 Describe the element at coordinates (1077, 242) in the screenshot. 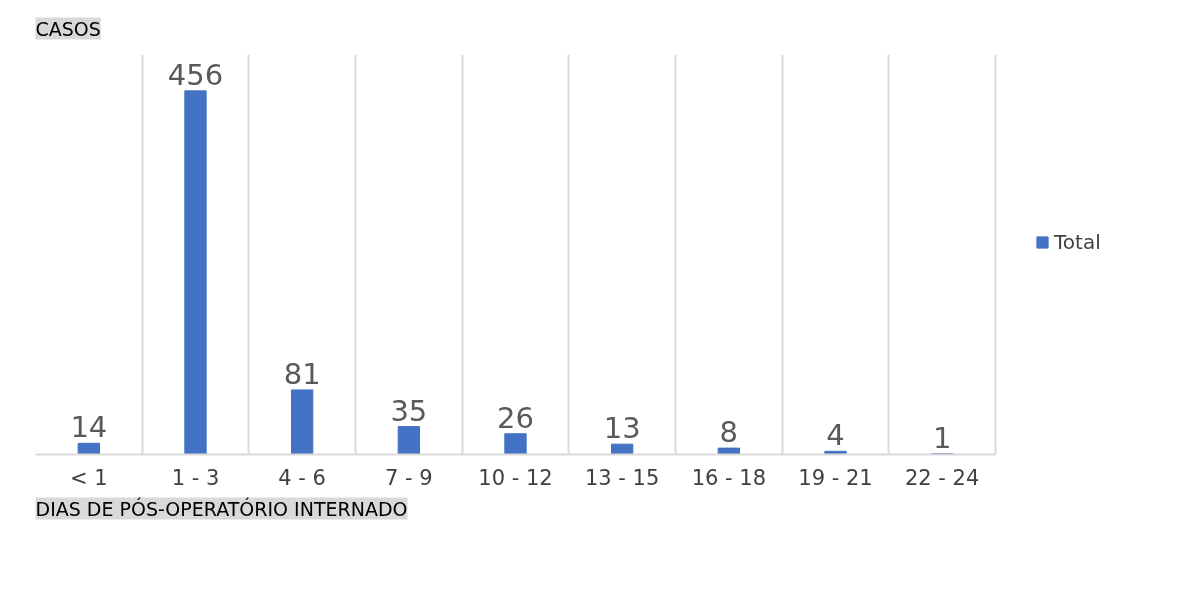

I see `legend-label: Total` at that location.